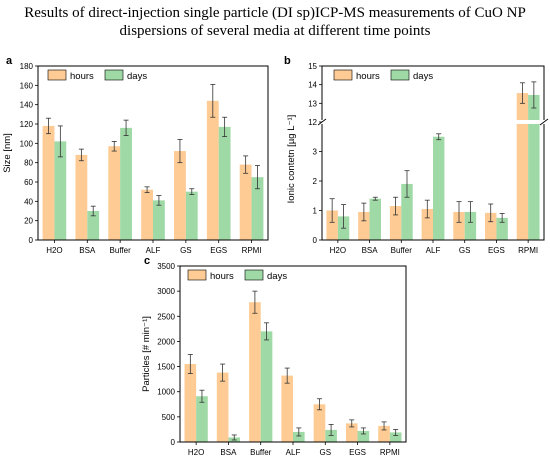  What do you see at coordinates (544, 122) in the screenshot?
I see `axis-break-mark-right` at bounding box center [544, 122].